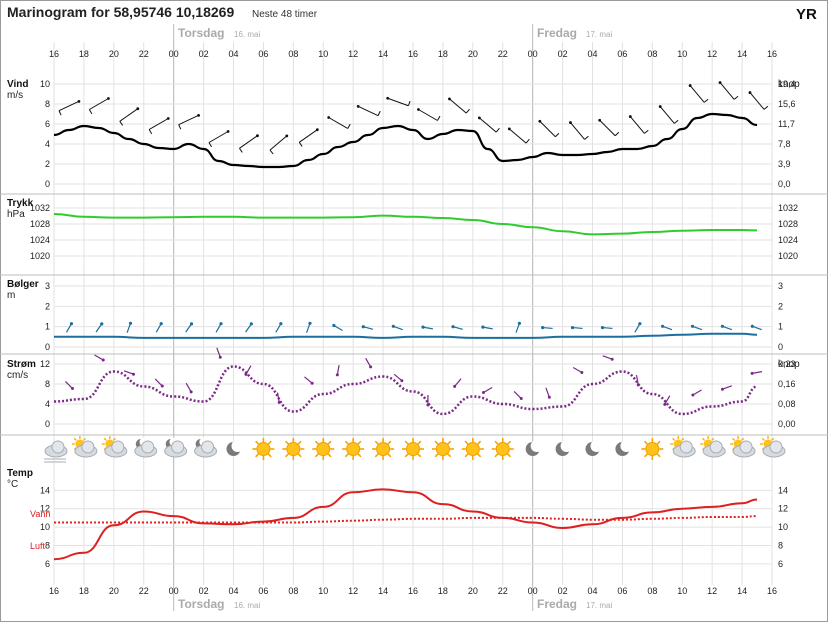 The image size is (828, 627). Describe the element at coordinates (626, 446) in the screenshot. I see `moon-shadow` at that location.